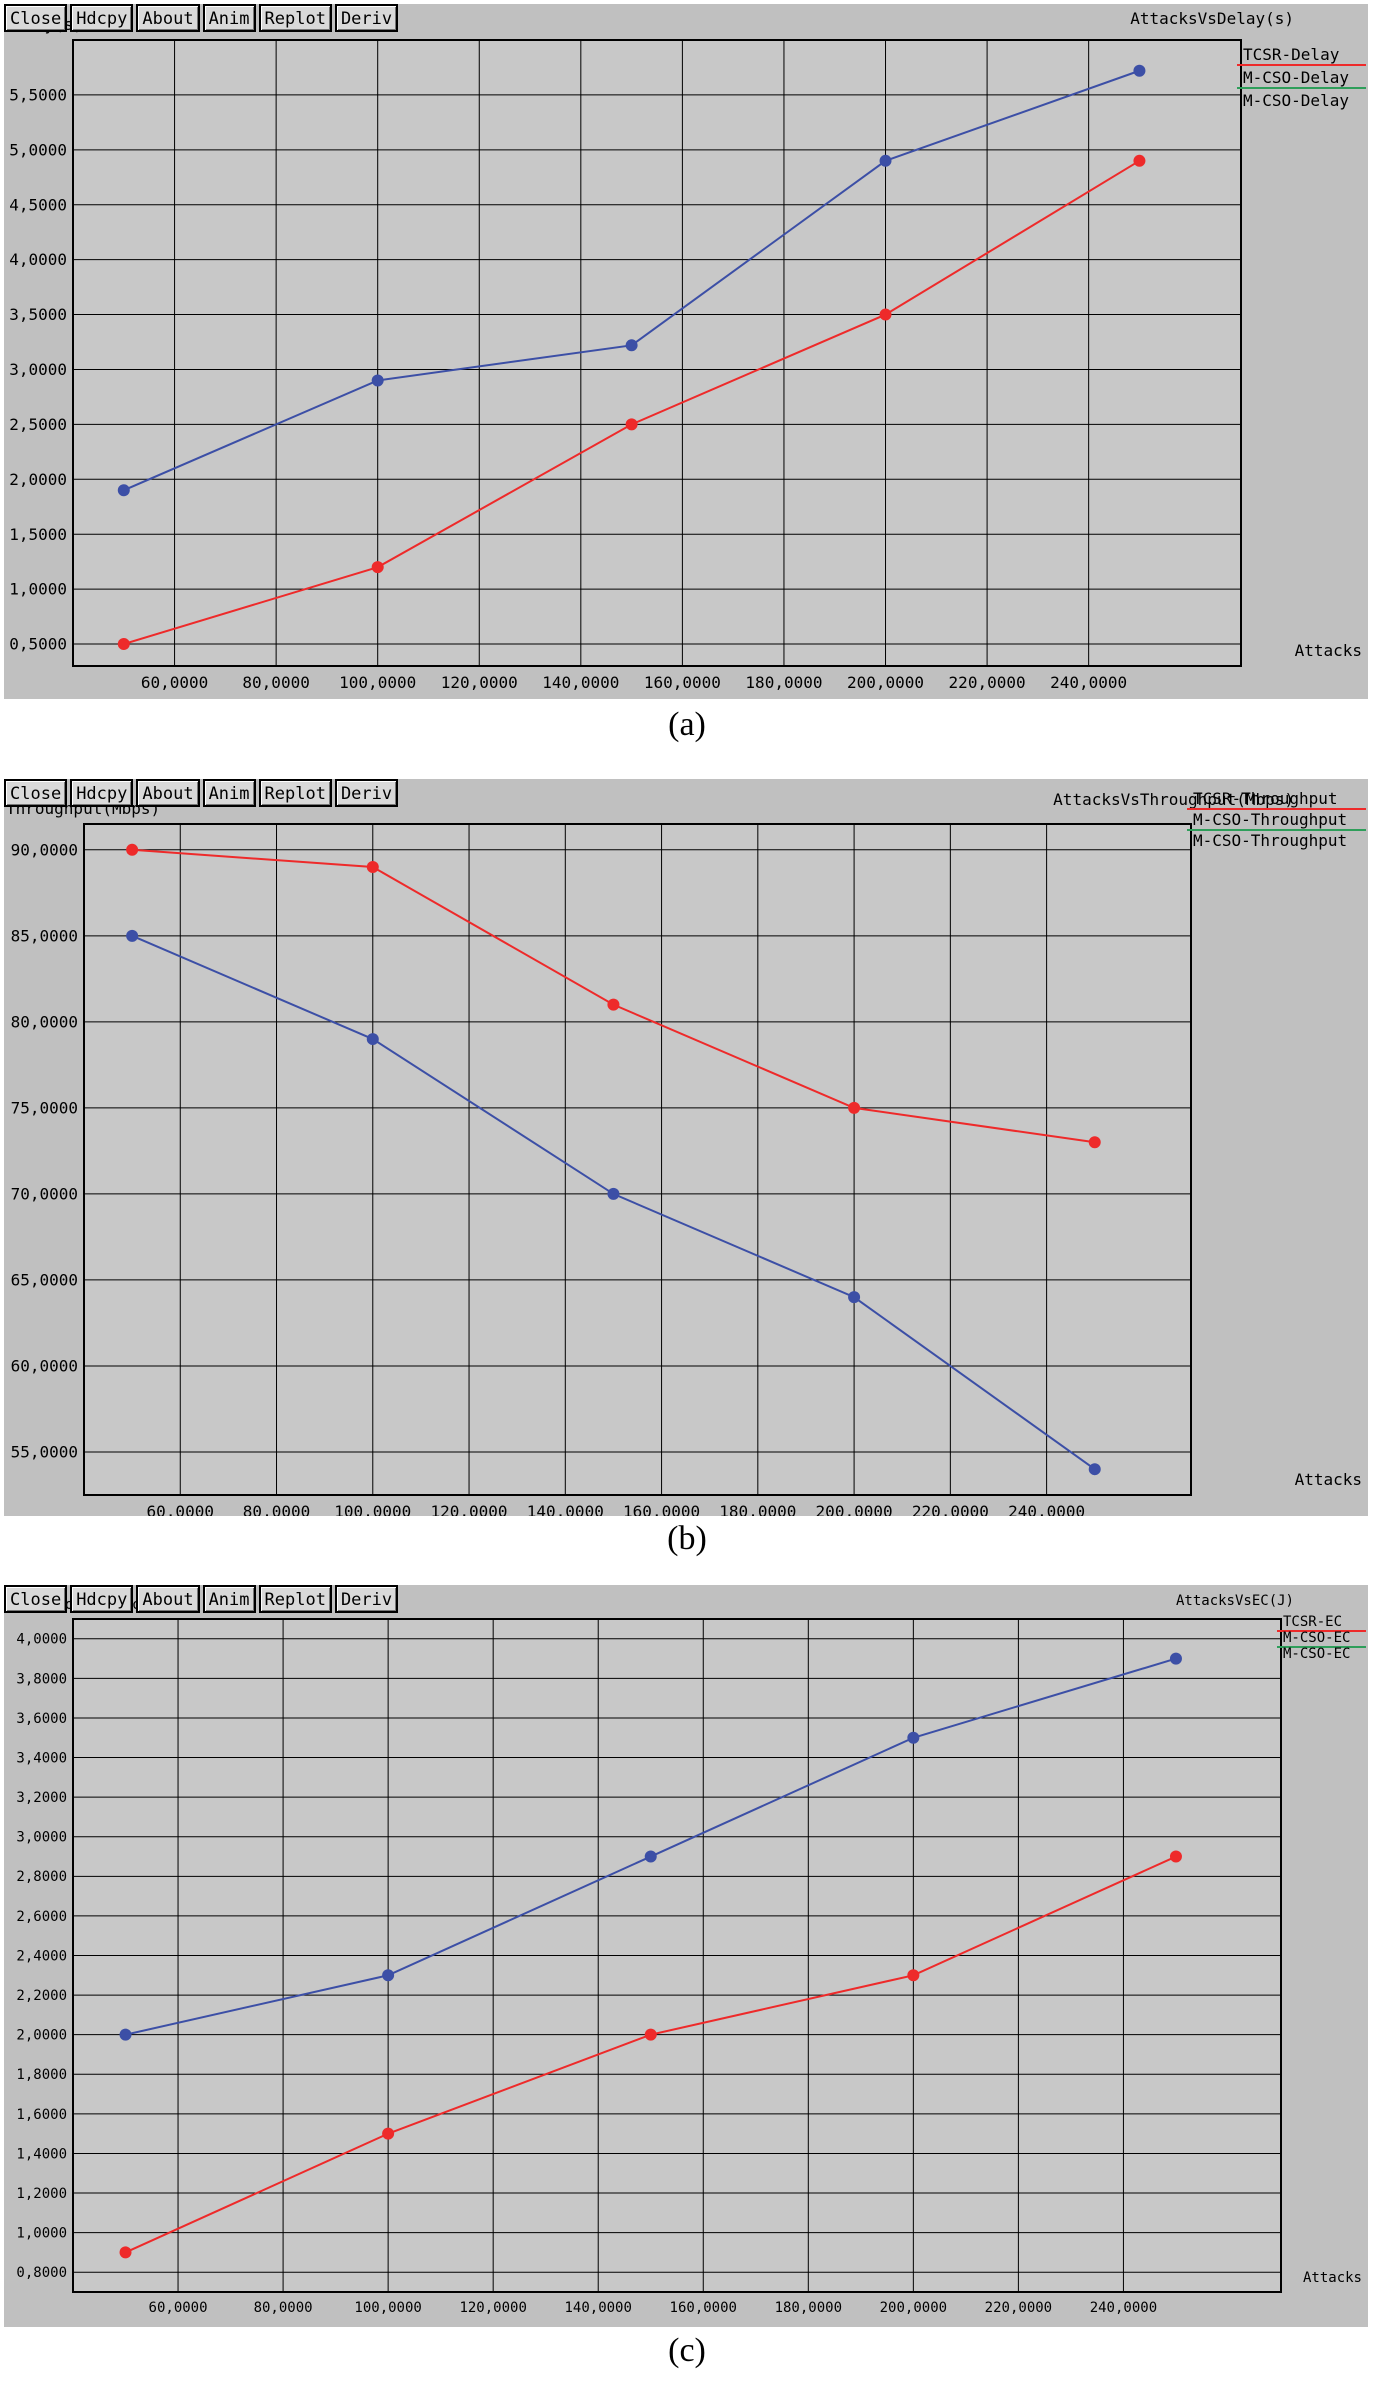 The height and width of the screenshot is (2381, 1374). What do you see at coordinates (687, 1538) in the screenshot?
I see `figure-caption-b: (b)` at bounding box center [687, 1538].